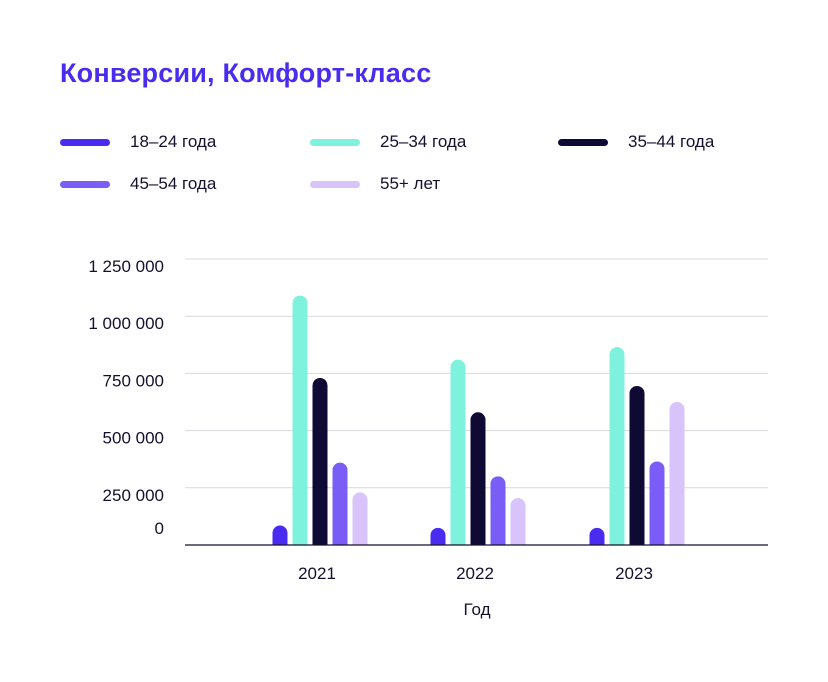 Image resolution: width=828 pixels, height=682 pixels. I want to click on legend-item-55-plus: 55+ лет, so click(375, 184).